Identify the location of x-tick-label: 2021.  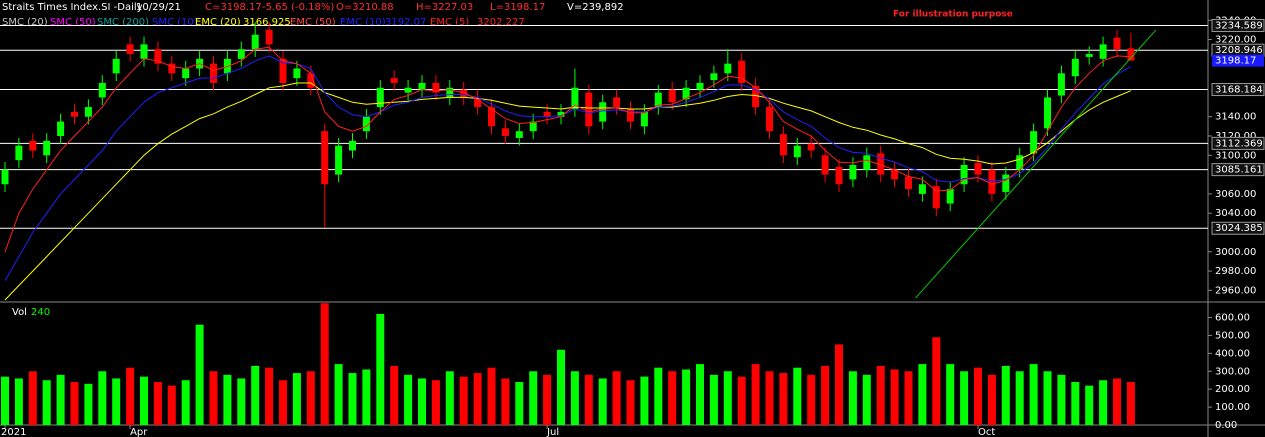
(13, 432).